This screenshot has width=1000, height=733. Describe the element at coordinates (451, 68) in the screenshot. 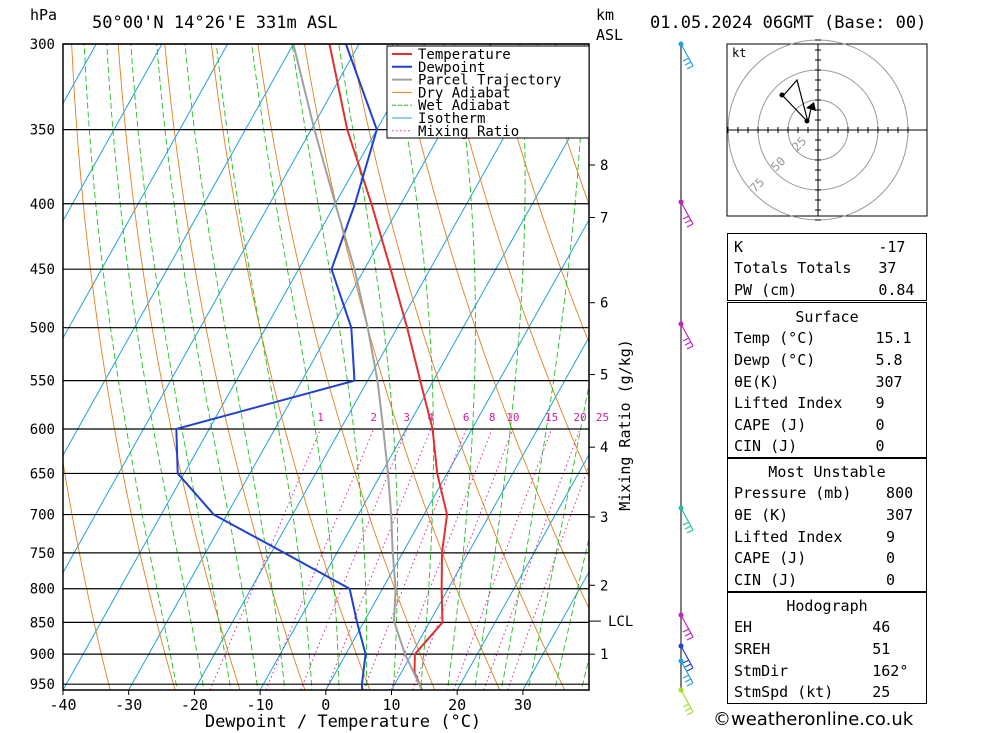

I see `legend-entry: Dewpoint` at that location.